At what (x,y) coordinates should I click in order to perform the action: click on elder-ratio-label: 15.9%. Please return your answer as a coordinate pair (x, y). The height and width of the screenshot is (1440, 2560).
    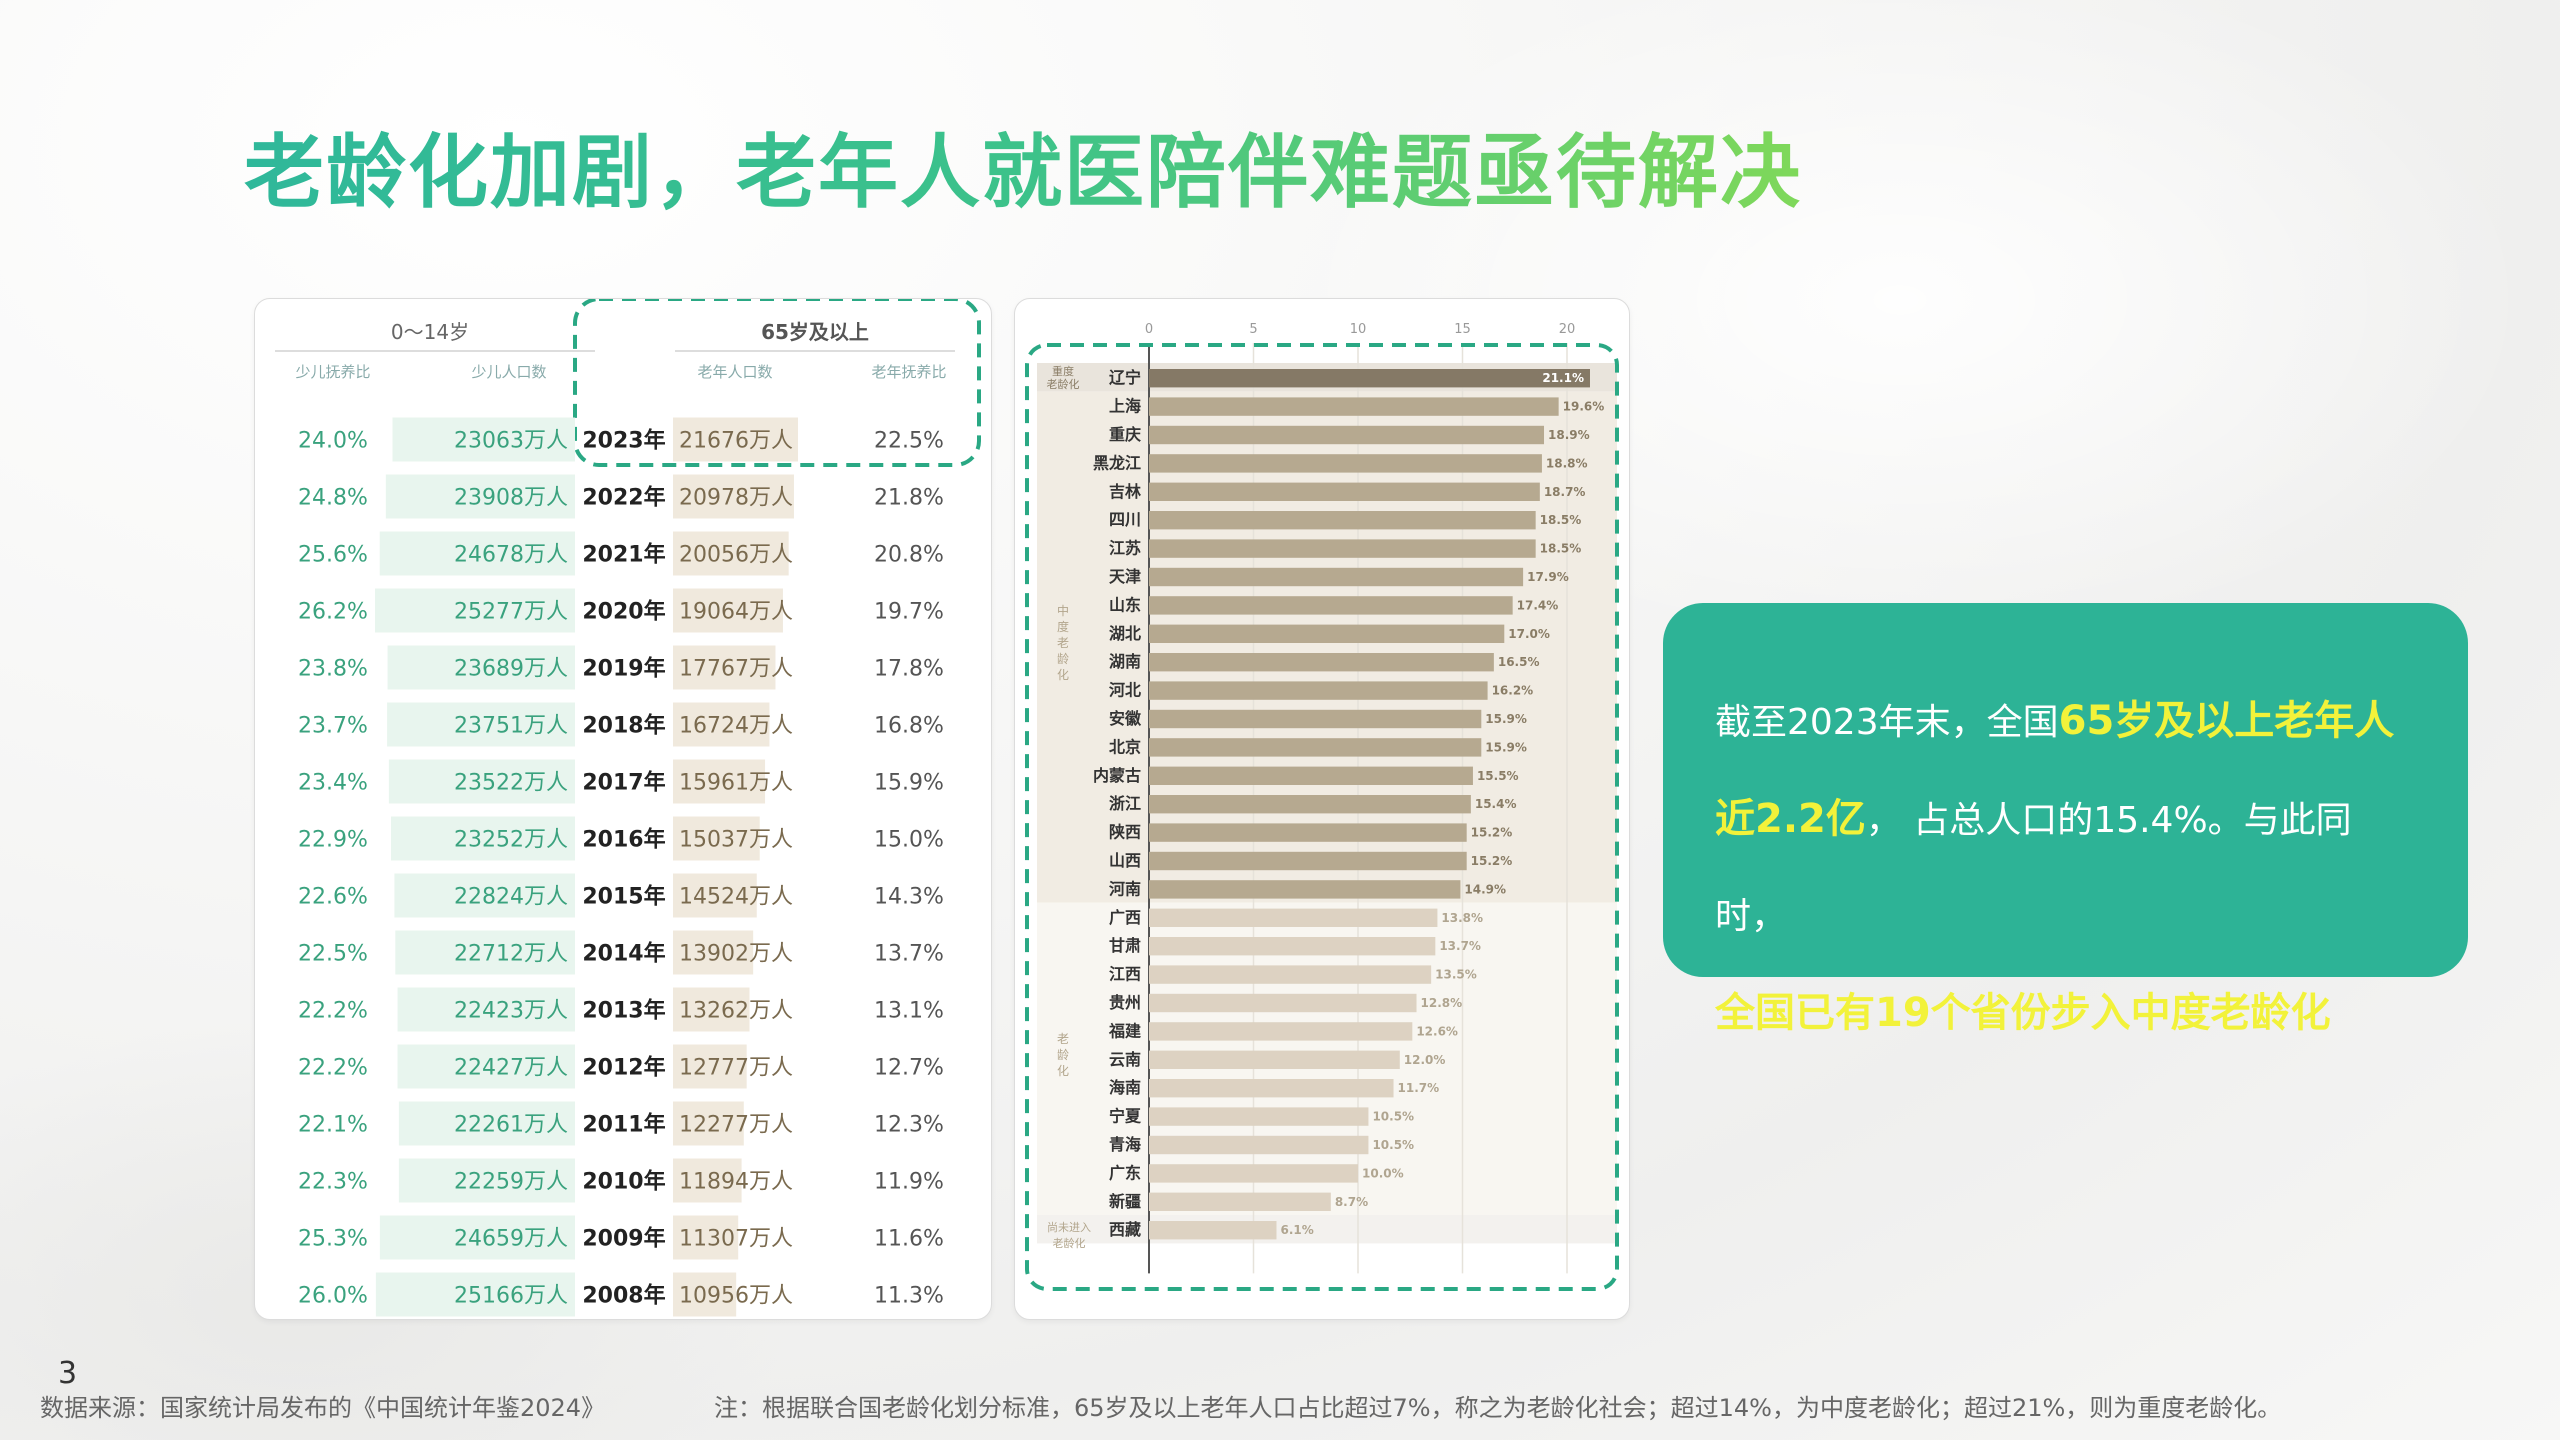
    Looking at the image, I should click on (909, 783).